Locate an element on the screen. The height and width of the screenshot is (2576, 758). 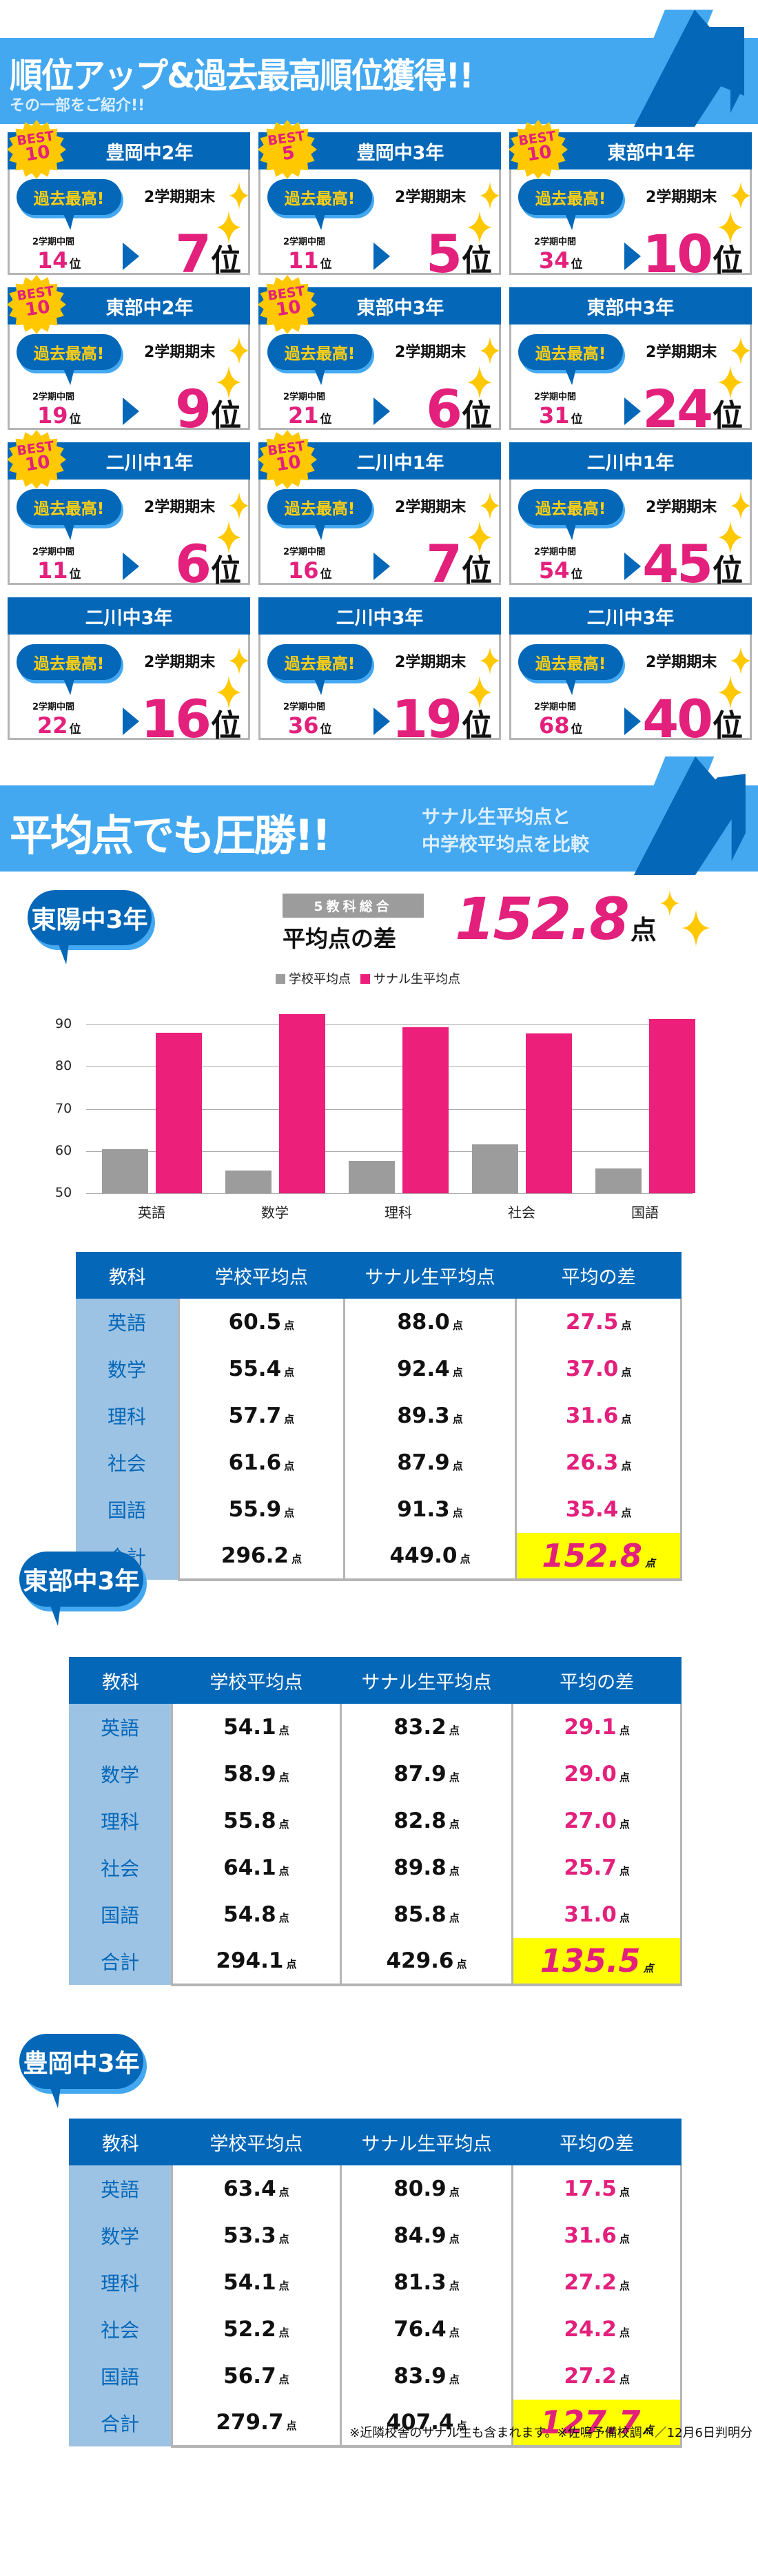
school-name-bubble: 東部中3年 is located at coordinates (81, 1579).